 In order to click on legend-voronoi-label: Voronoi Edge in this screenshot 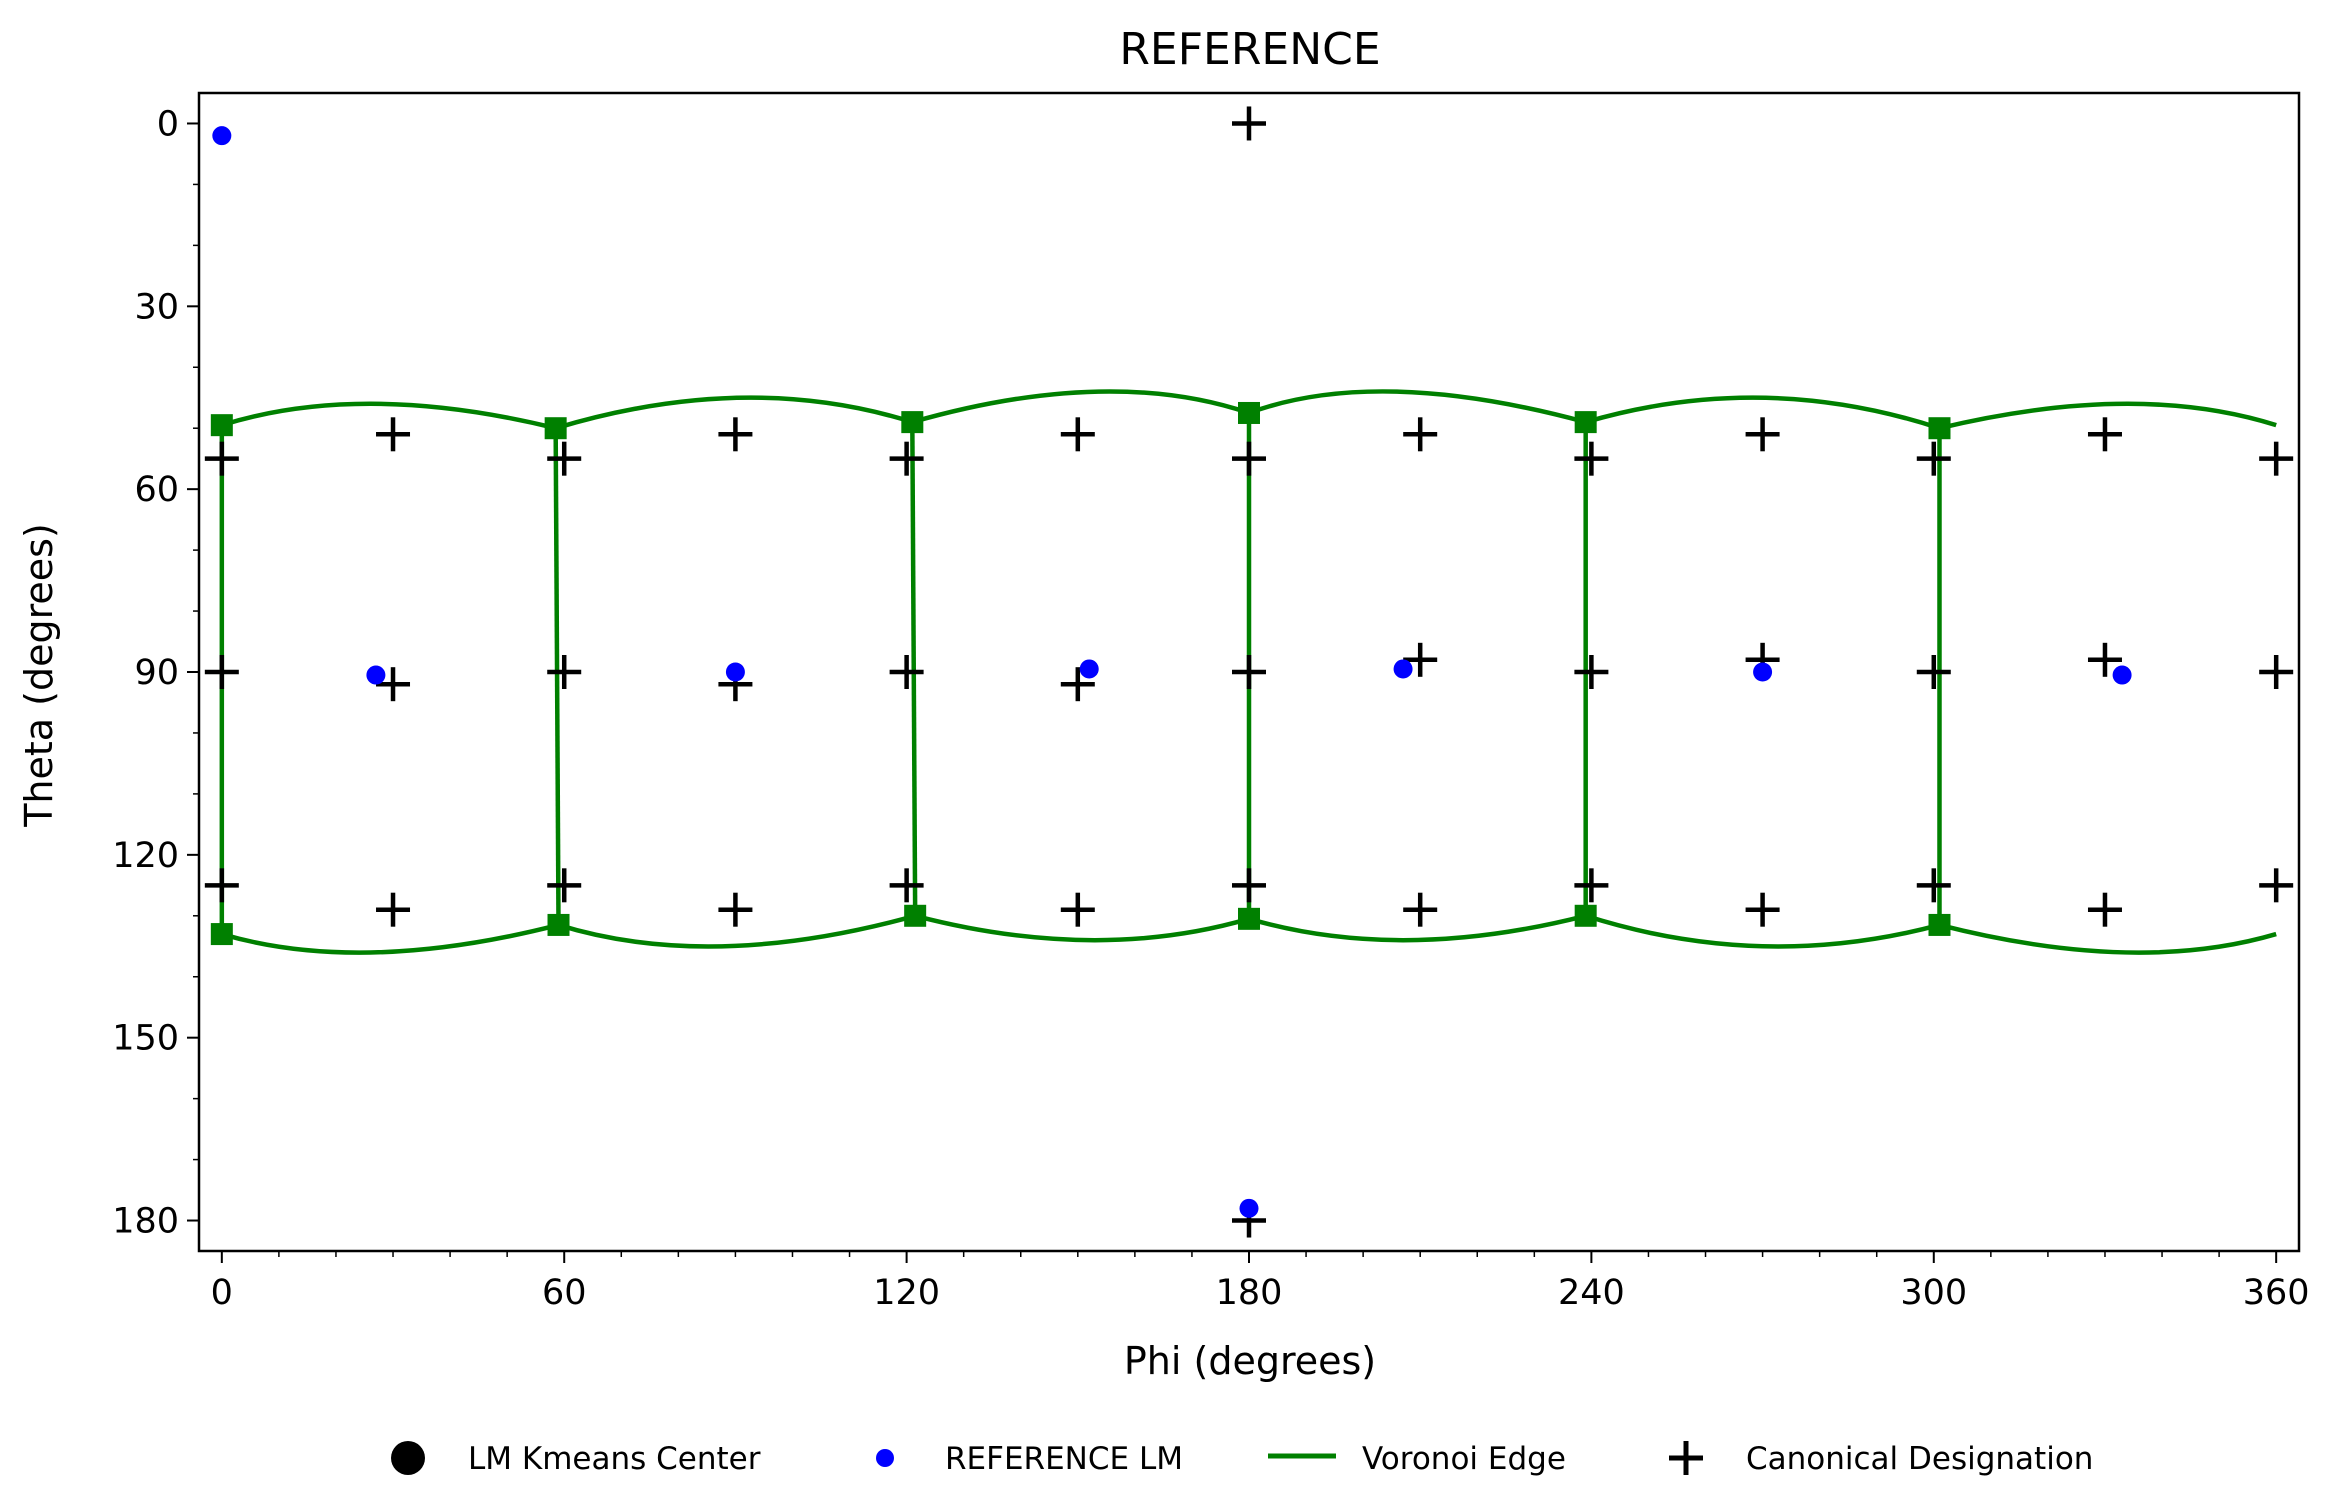, I will do `click(1464, 1459)`.